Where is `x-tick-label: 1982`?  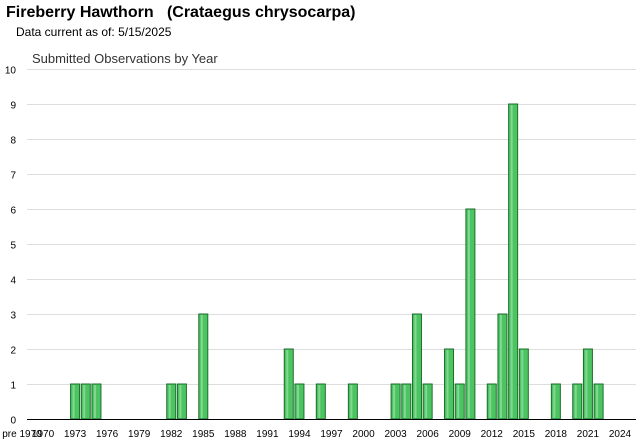
x-tick-label: 1982 is located at coordinates (171, 434).